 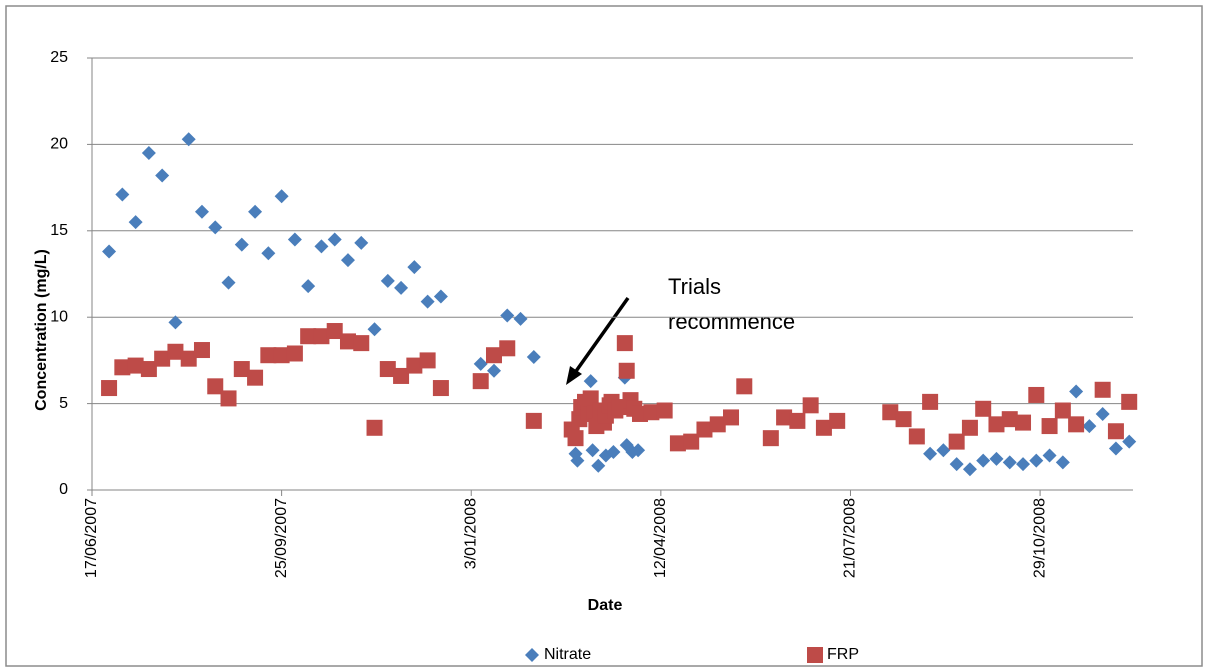 What do you see at coordinates (694, 286) in the screenshot?
I see `annotation: Trials` at bounding box center [694, 286].